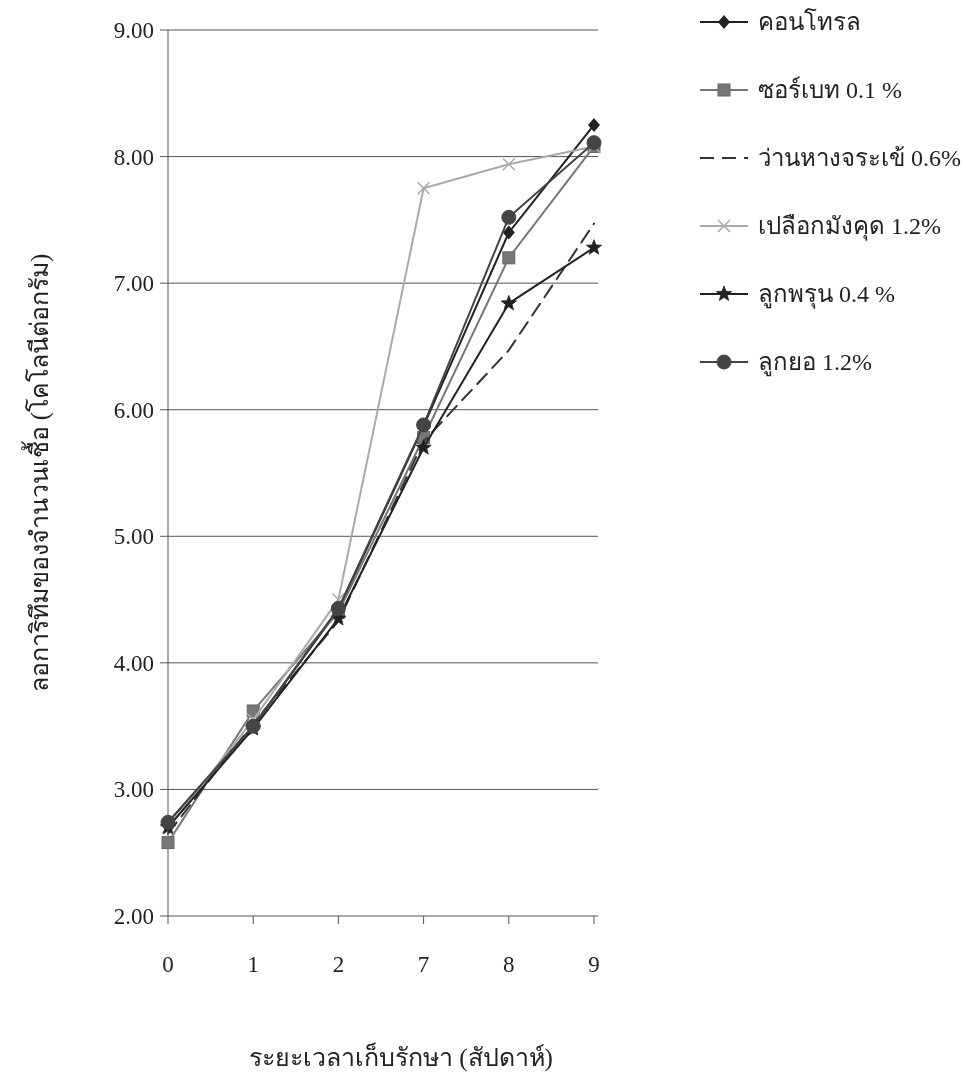 This screenshot has height=1089, width=966. I want to click on y-tick-label: 2.00, so click(133, 916).